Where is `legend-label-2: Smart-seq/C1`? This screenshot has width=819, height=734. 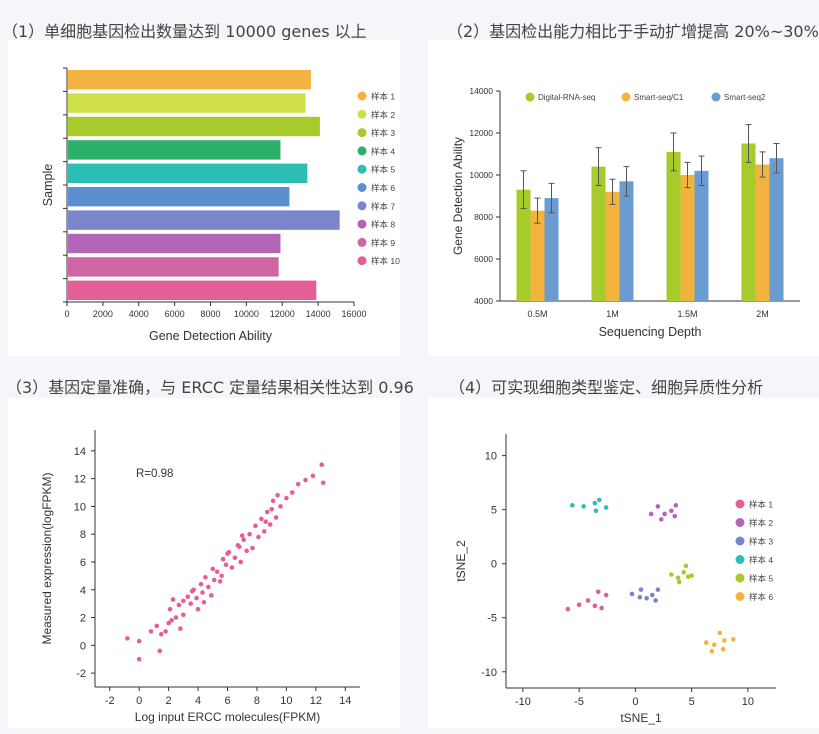
legend-label-2: Smart-seq/C1 is located at coordinates (659, 97).